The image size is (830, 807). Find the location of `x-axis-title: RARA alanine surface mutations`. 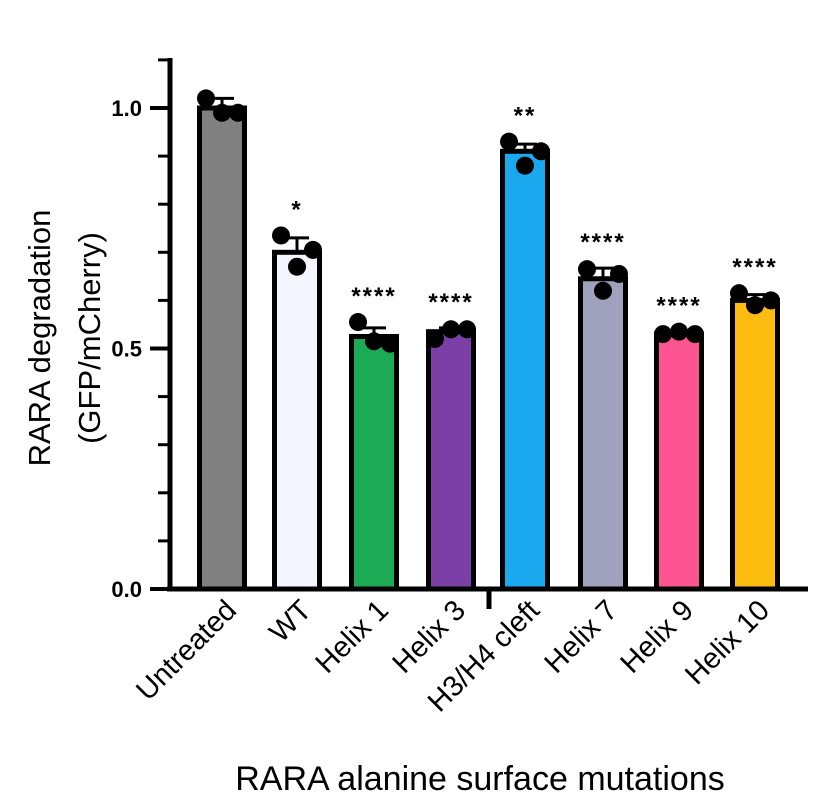

x-axis-title: RARA alanine surface mutations is located at coordinates (479, 779).